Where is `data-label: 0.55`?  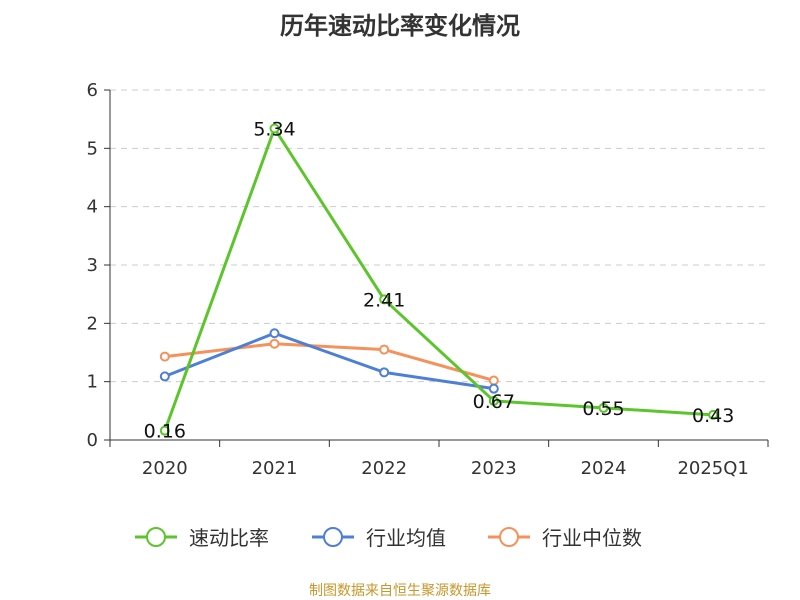 data-label: 0.55 is located at coordinates (603, 409).